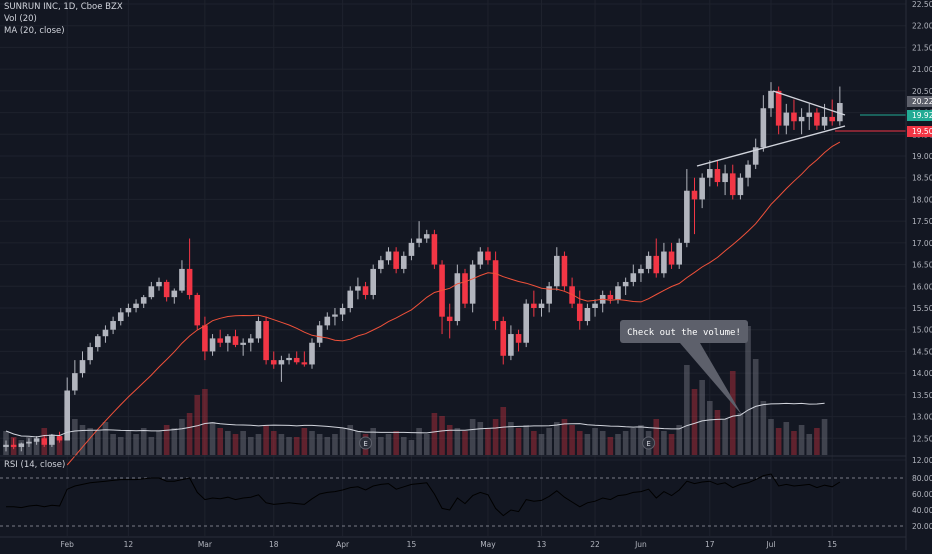 The image size is (932, 554). I want to click on legend-ma: MA (20, close), so click(34, 31).